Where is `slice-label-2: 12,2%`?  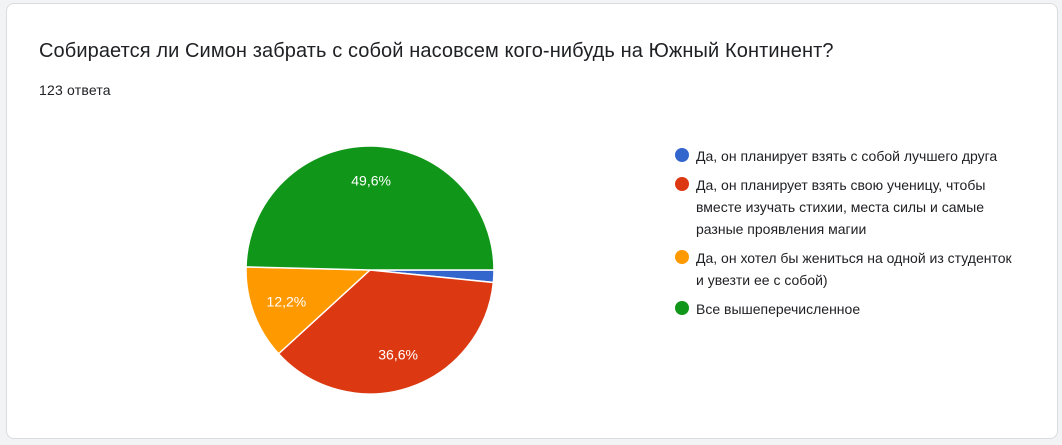
slice-label-2: 12,2% is located at coordinates (287, 301).